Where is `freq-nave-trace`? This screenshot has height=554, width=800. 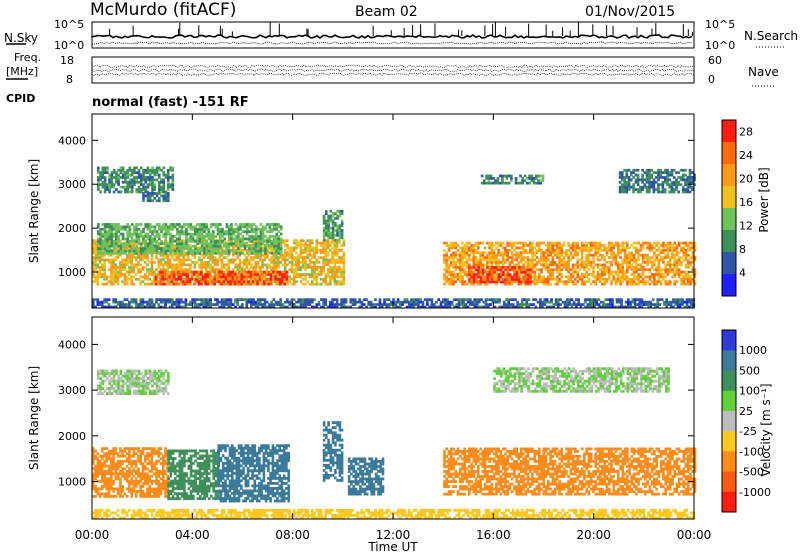
freq-nave-trace is located at coordinates (393, 74).